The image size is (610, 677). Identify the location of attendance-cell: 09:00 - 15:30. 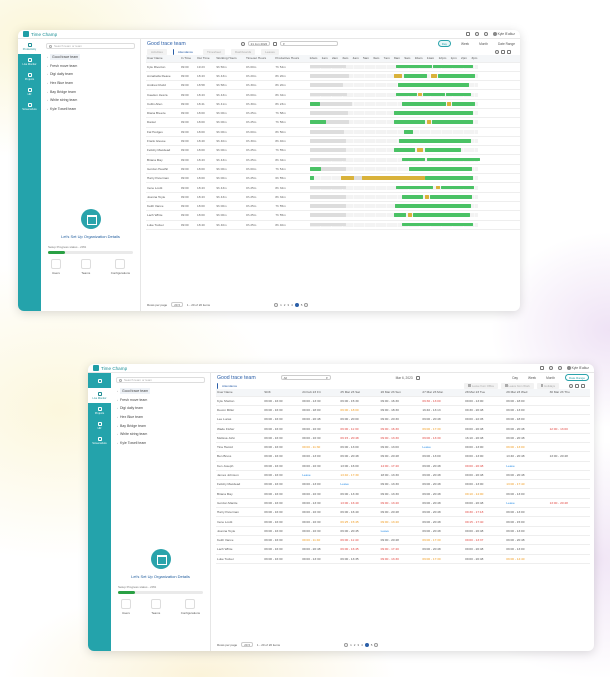
(349, 400).